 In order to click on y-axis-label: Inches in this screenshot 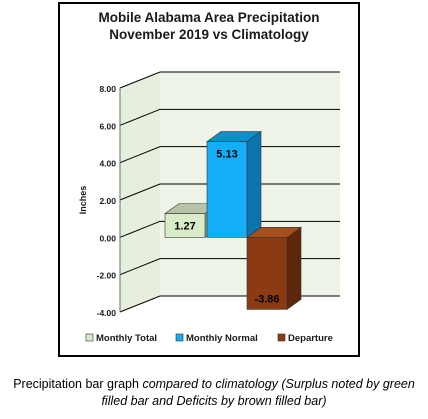, I will do `click(83, 200)`.